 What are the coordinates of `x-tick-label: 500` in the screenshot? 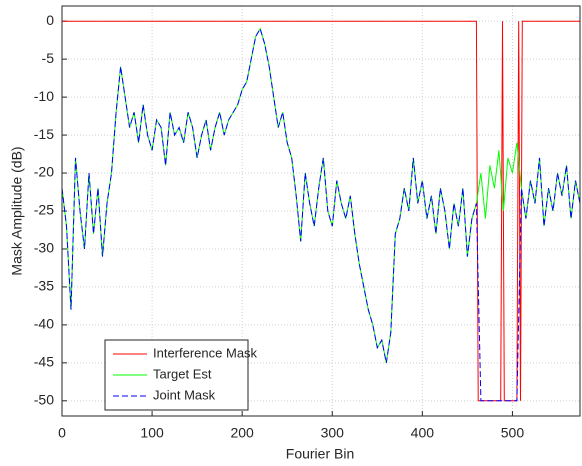 It's located at (513, 433).